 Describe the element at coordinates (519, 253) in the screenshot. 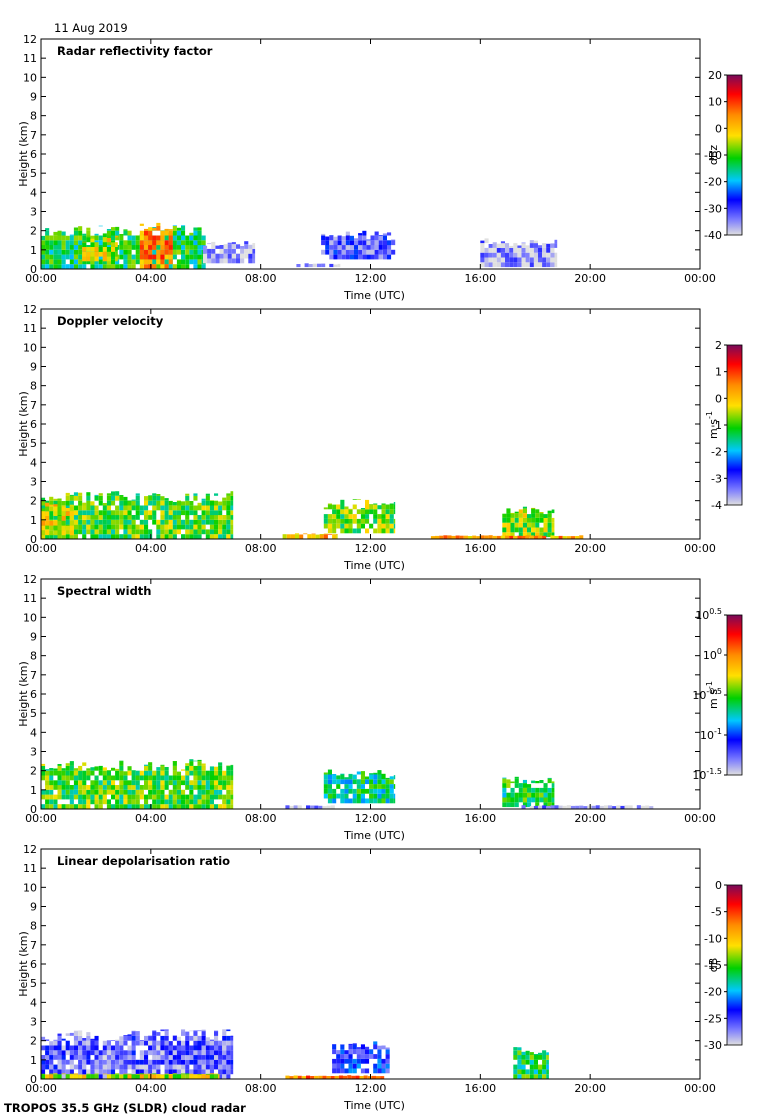

I see `data-region` at that location.